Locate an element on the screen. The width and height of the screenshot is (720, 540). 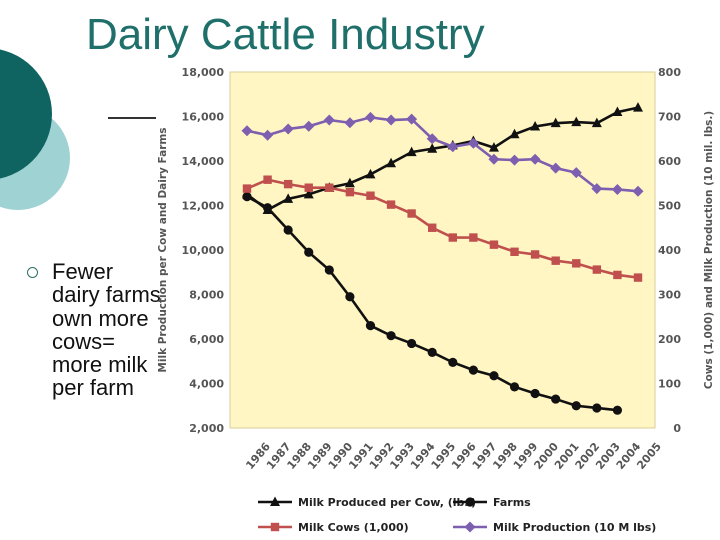
y-right-tick-label: 700 is located at coordinates (669, 117).